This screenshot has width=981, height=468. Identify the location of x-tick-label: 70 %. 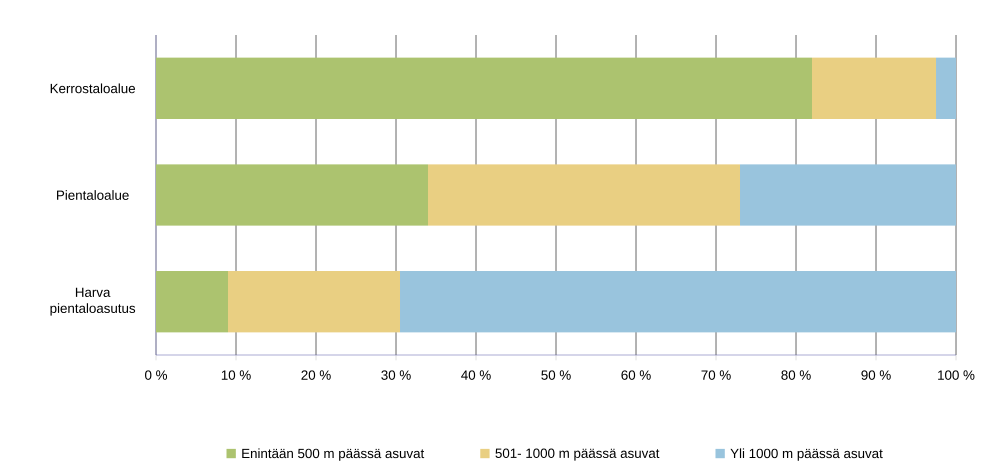
(716, 375).